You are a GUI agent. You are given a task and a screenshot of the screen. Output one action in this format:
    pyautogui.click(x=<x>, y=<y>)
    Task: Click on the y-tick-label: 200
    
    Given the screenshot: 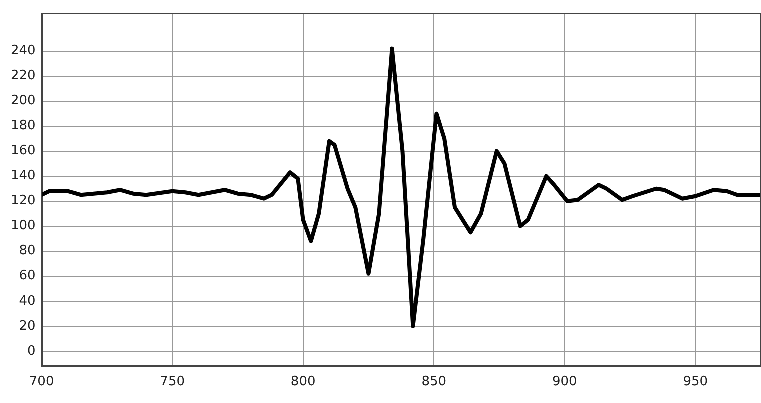 What is the action you would take?
    pyautogui.click(x=23, y=101)
    